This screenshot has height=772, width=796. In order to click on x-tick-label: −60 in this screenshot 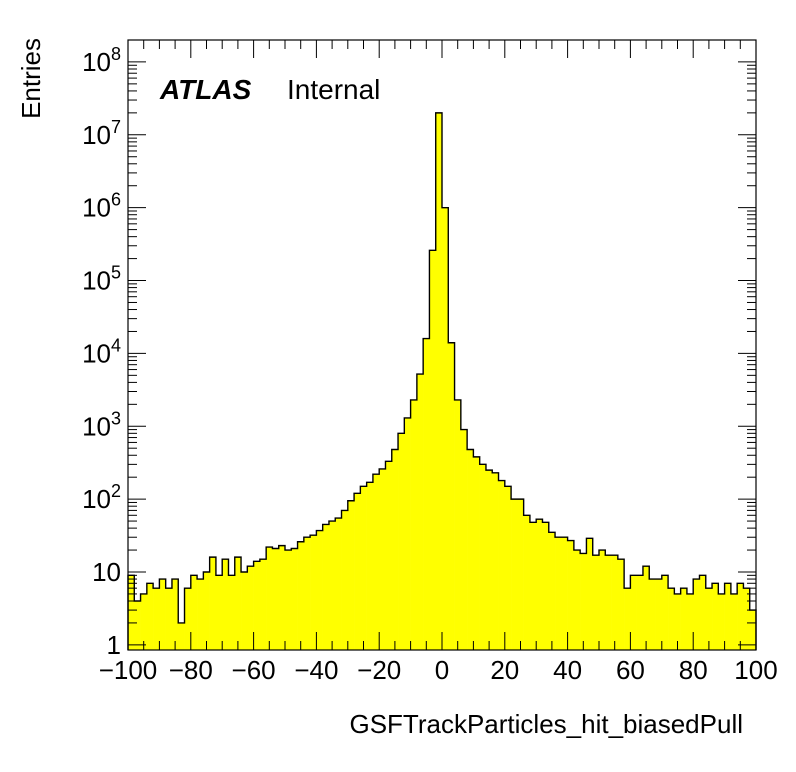, I will do `click(254, 670)`.